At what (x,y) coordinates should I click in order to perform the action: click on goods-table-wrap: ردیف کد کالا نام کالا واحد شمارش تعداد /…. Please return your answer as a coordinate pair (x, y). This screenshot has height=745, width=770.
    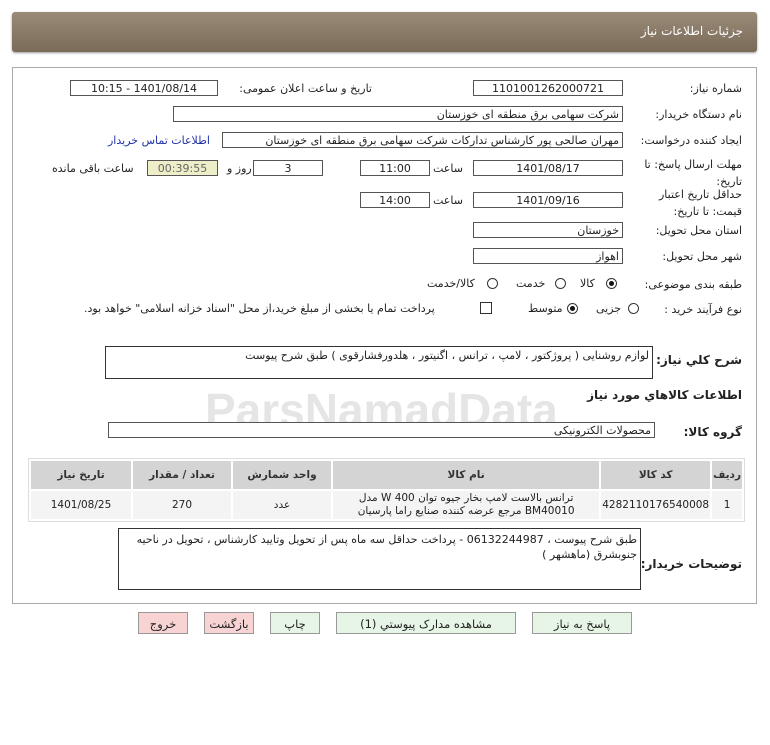
    Looking at the image, I should click on (386, 490).